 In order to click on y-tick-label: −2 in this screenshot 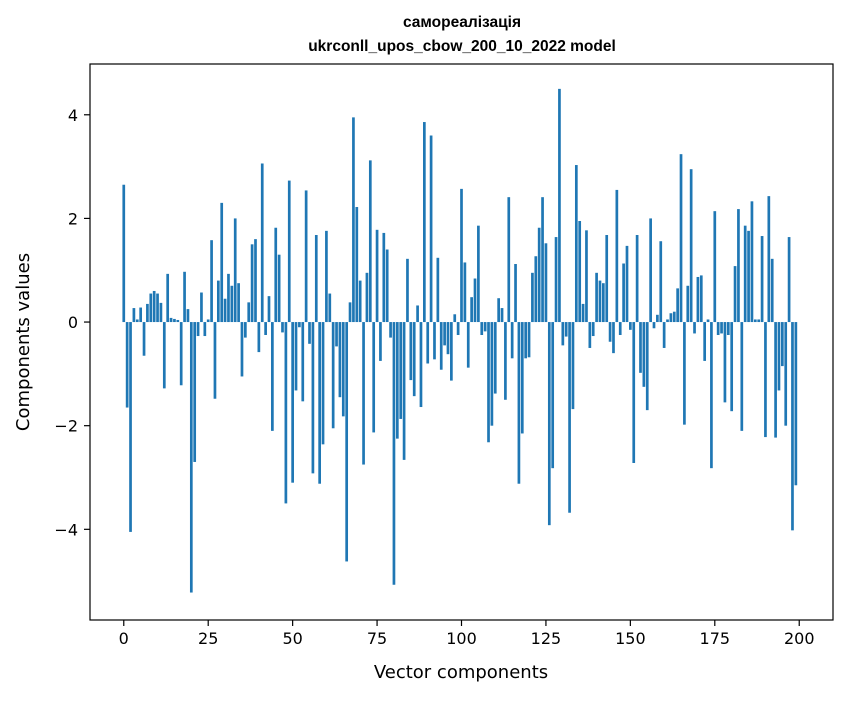, I will do `click(66, 426)`.